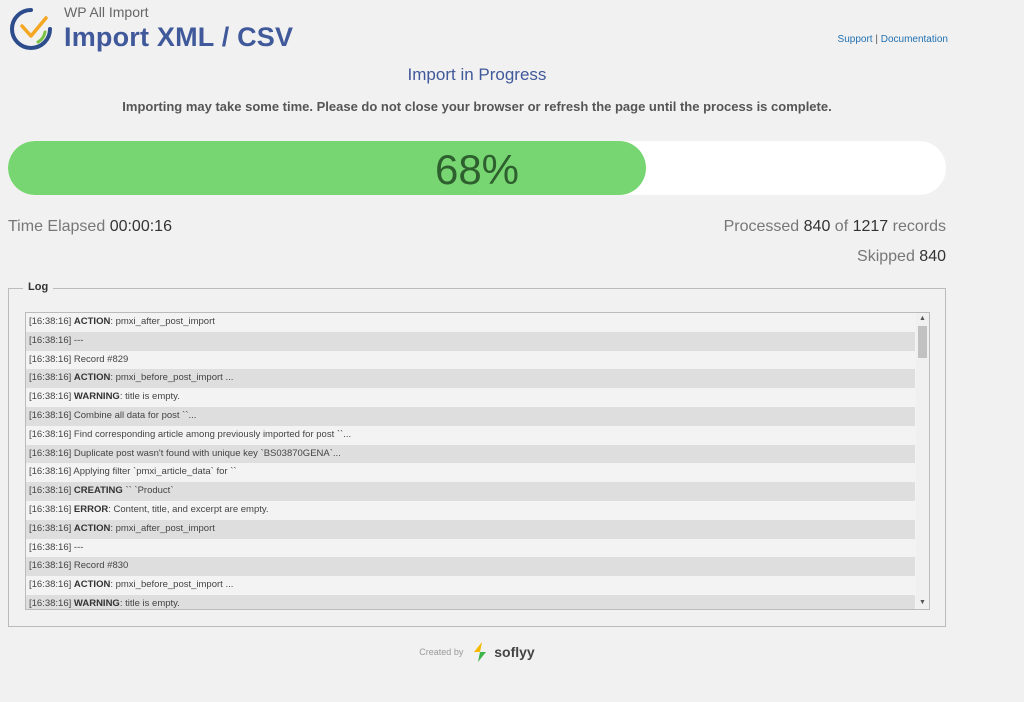 Image resolution: width=1024 pixels, height=702 pixels. I want to click on created-by-label: Created by, so click(441, 652).